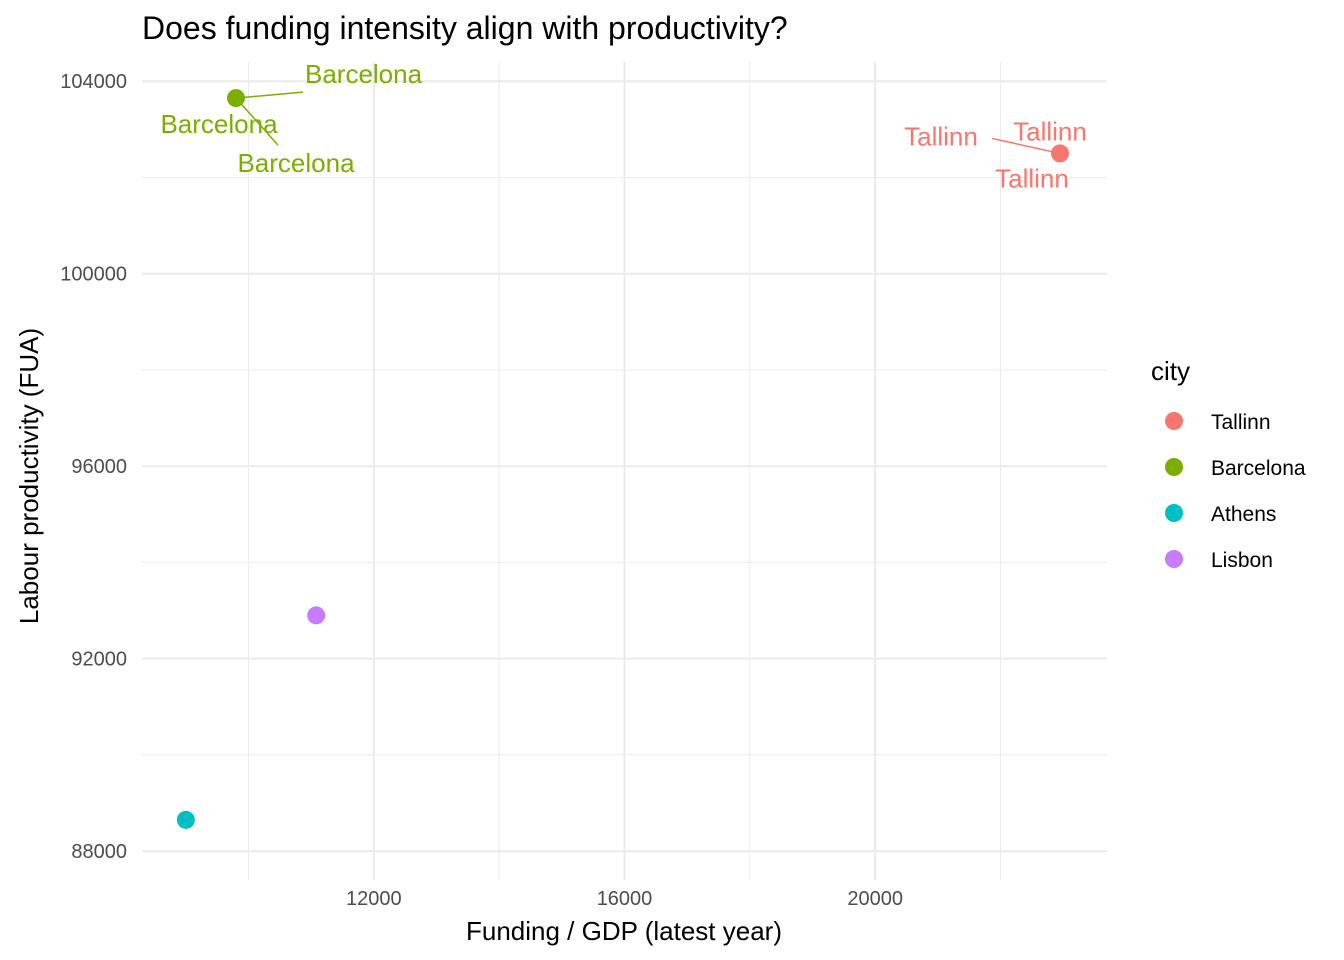 This screenshot has height=960, width=1344. I want to click on legend-key-tallinn, so click(1174, 421).